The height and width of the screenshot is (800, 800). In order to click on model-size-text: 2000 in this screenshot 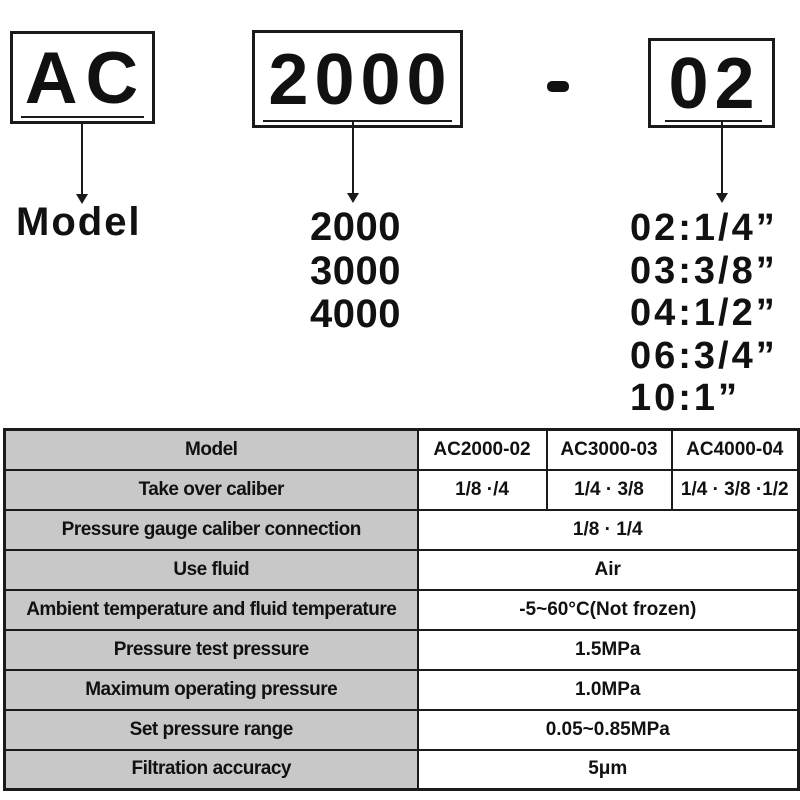, I will do `click(360, 80)`.